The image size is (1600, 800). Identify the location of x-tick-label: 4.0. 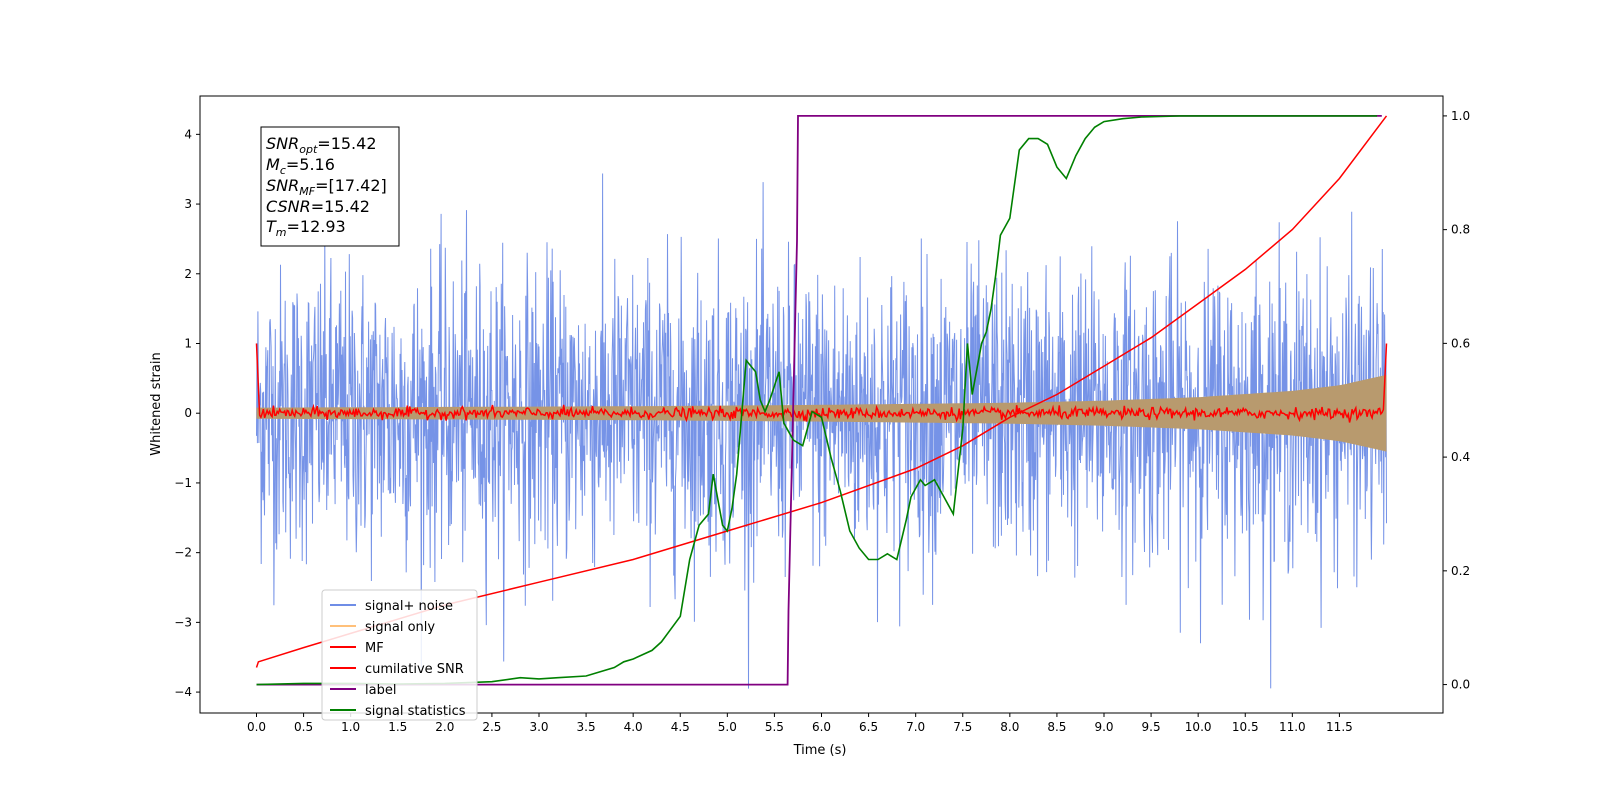
(633, 727).